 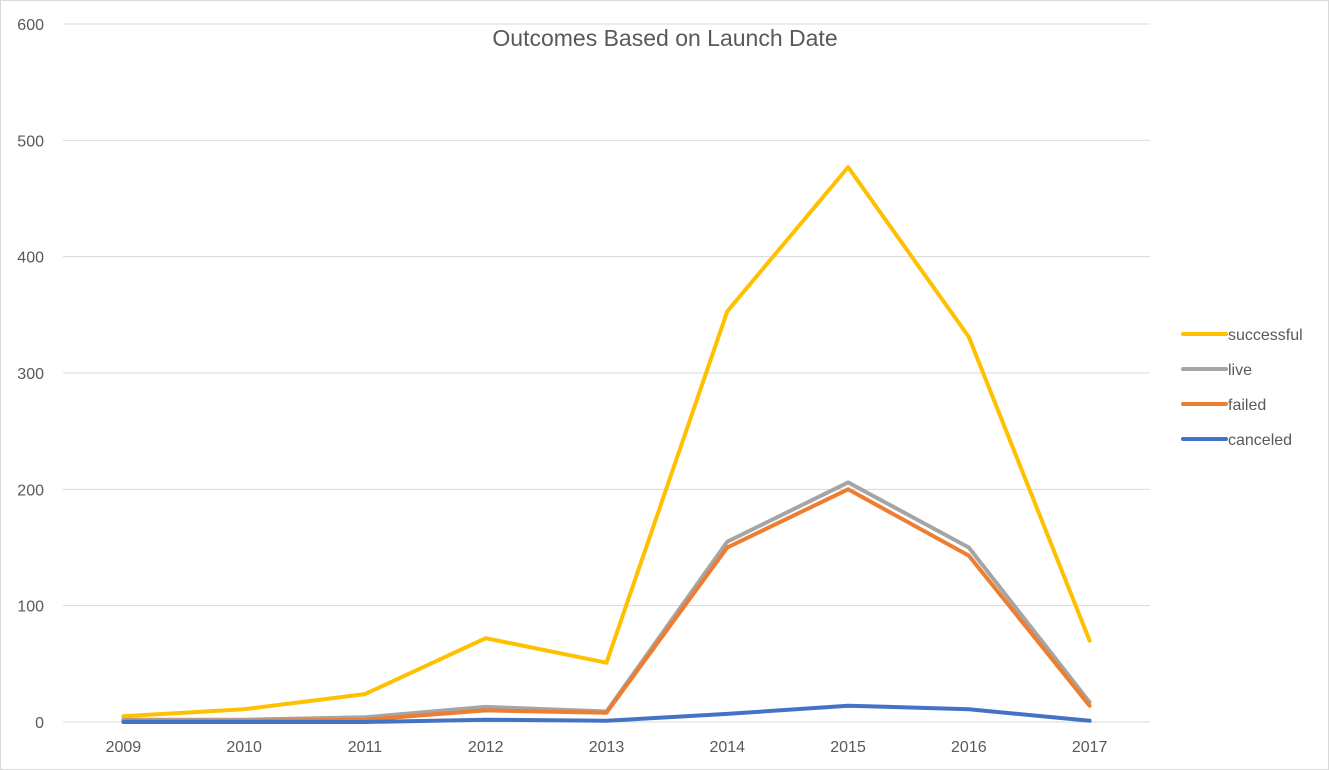 I want to click on y-tick-label: 200, so click(x=30, y=490).